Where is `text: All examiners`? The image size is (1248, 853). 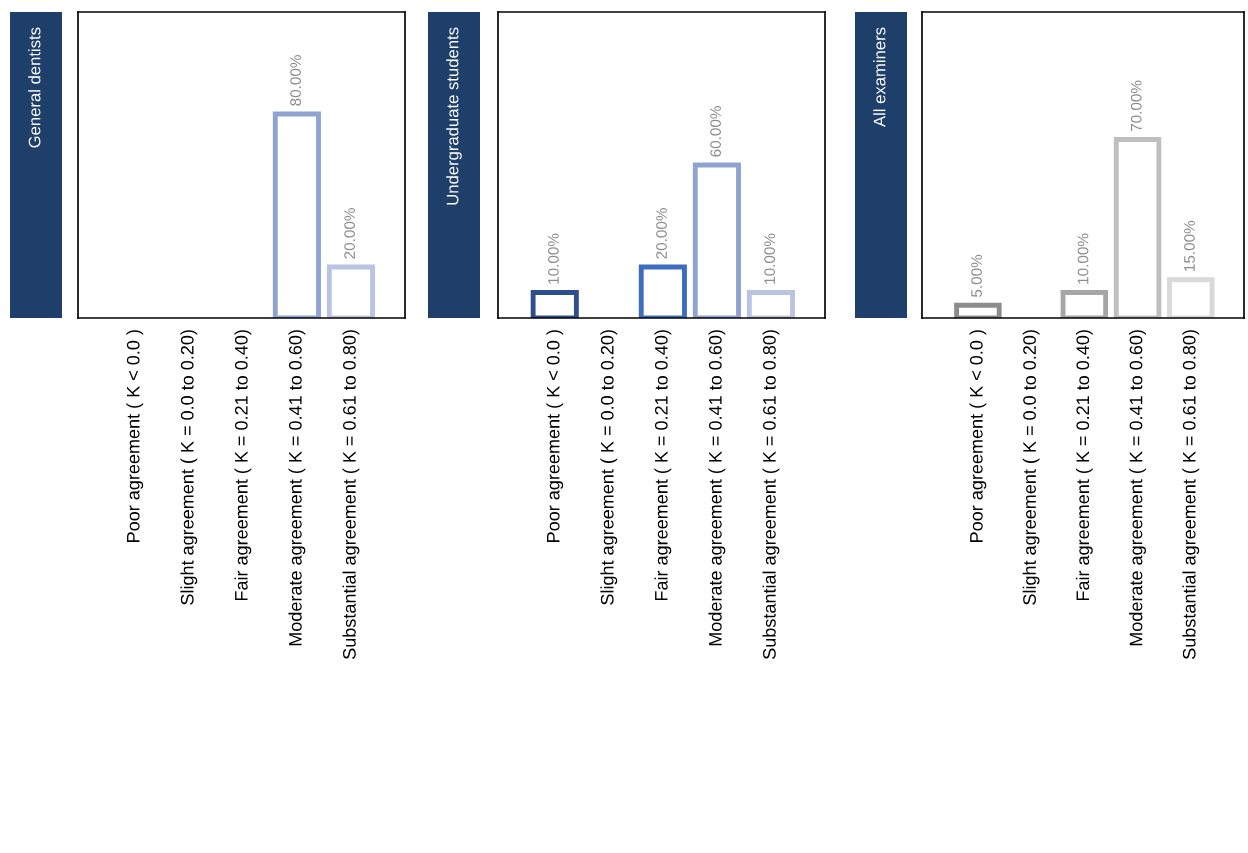
text: All examiners is located at coordinates (879, 77).